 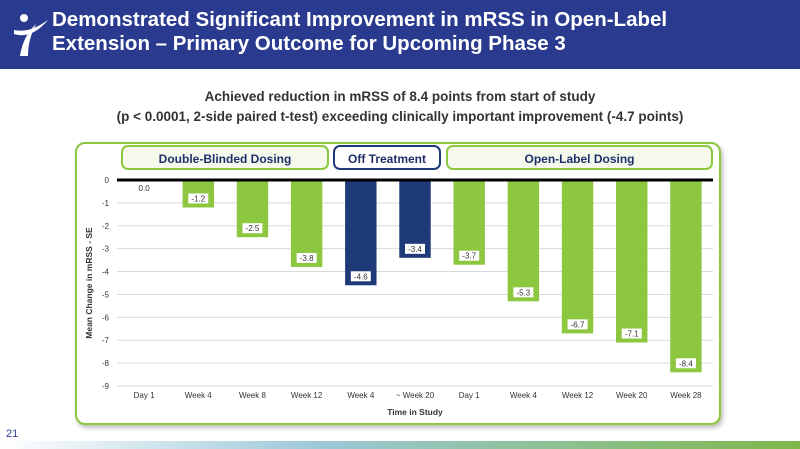 I want to click on data-label: -2.5, so click(x=253, y=228).